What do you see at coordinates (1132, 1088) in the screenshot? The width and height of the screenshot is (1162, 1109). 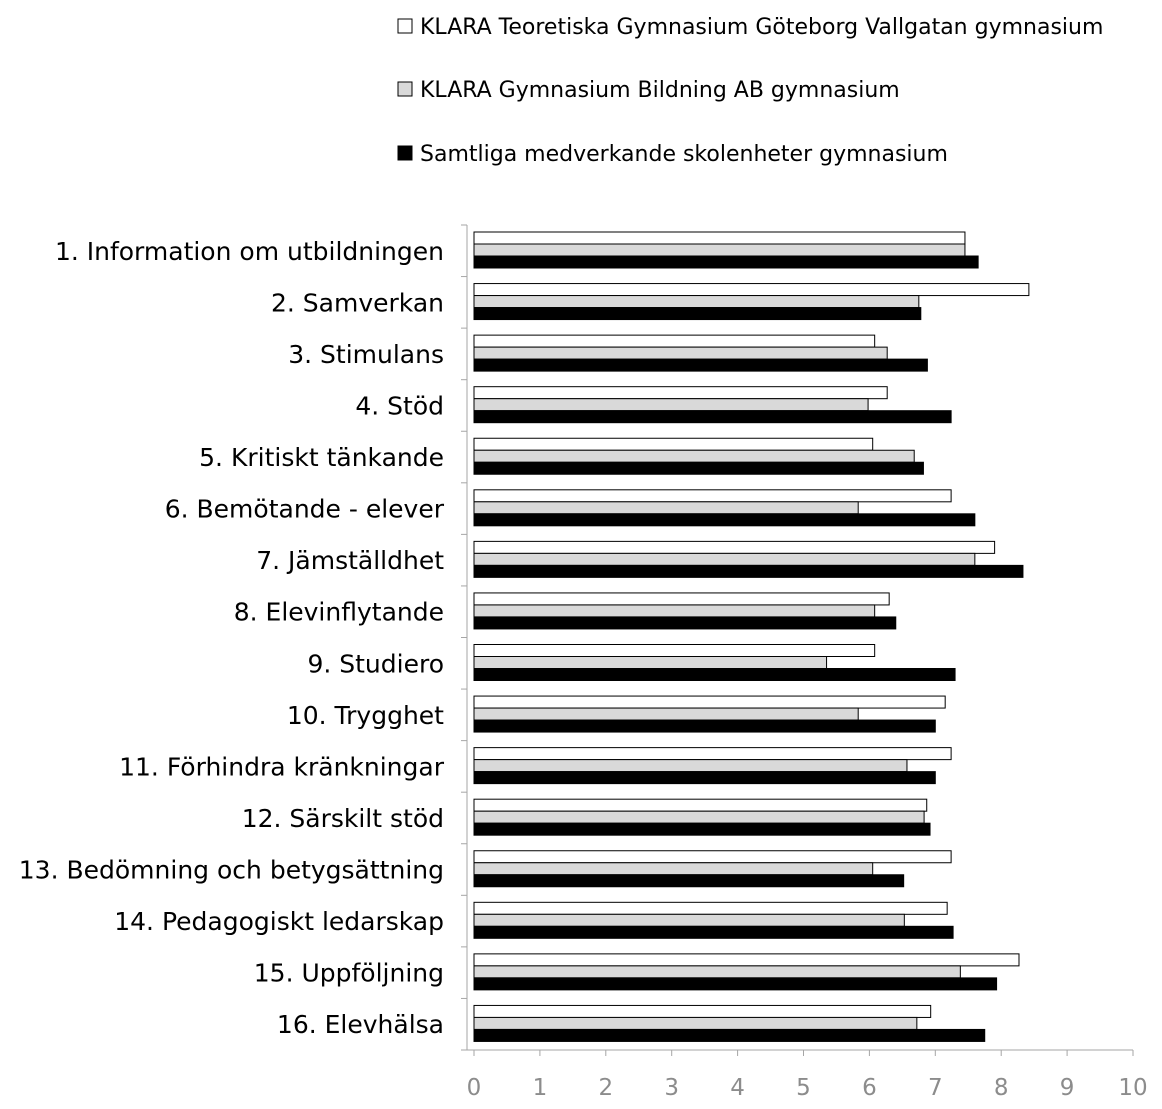 I see `x-tick-label: 10` at bounding box center [1132, 1088].